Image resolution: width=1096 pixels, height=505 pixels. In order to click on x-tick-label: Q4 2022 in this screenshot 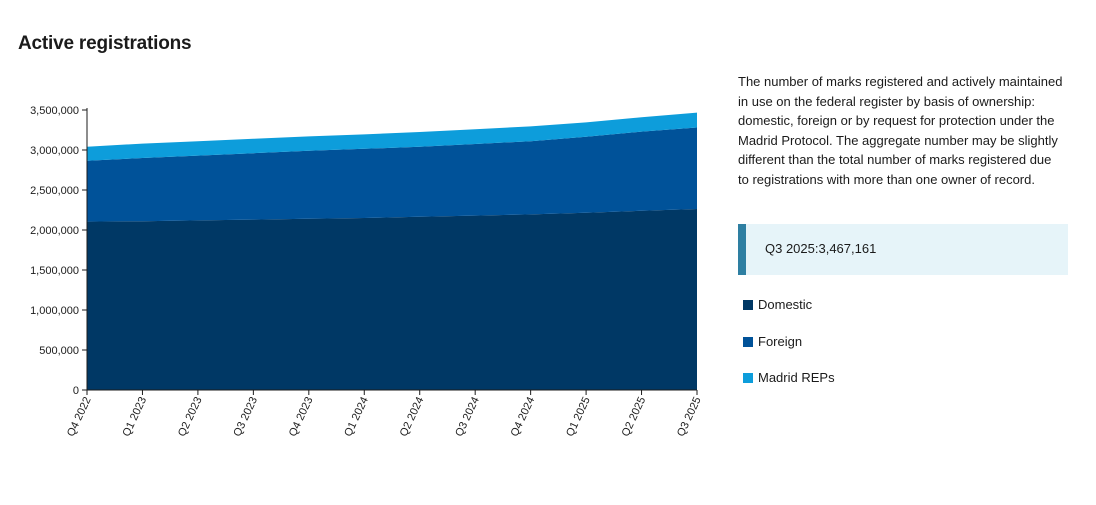, I will do `click(79, 416)`.